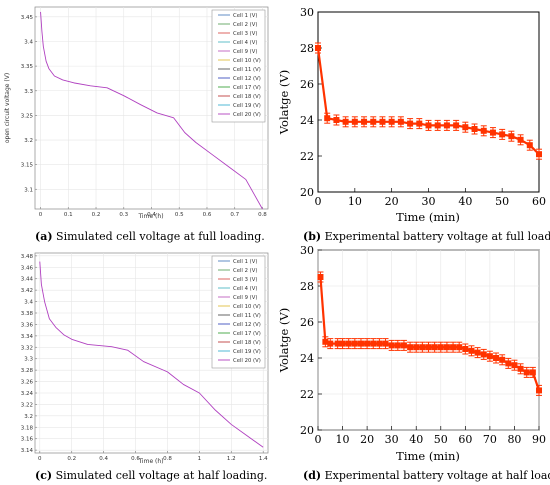 Image resolution: width=550 pixels, height=485 pixels. I want to click on panel-d-ytick-label: 28, so click(307, 286).